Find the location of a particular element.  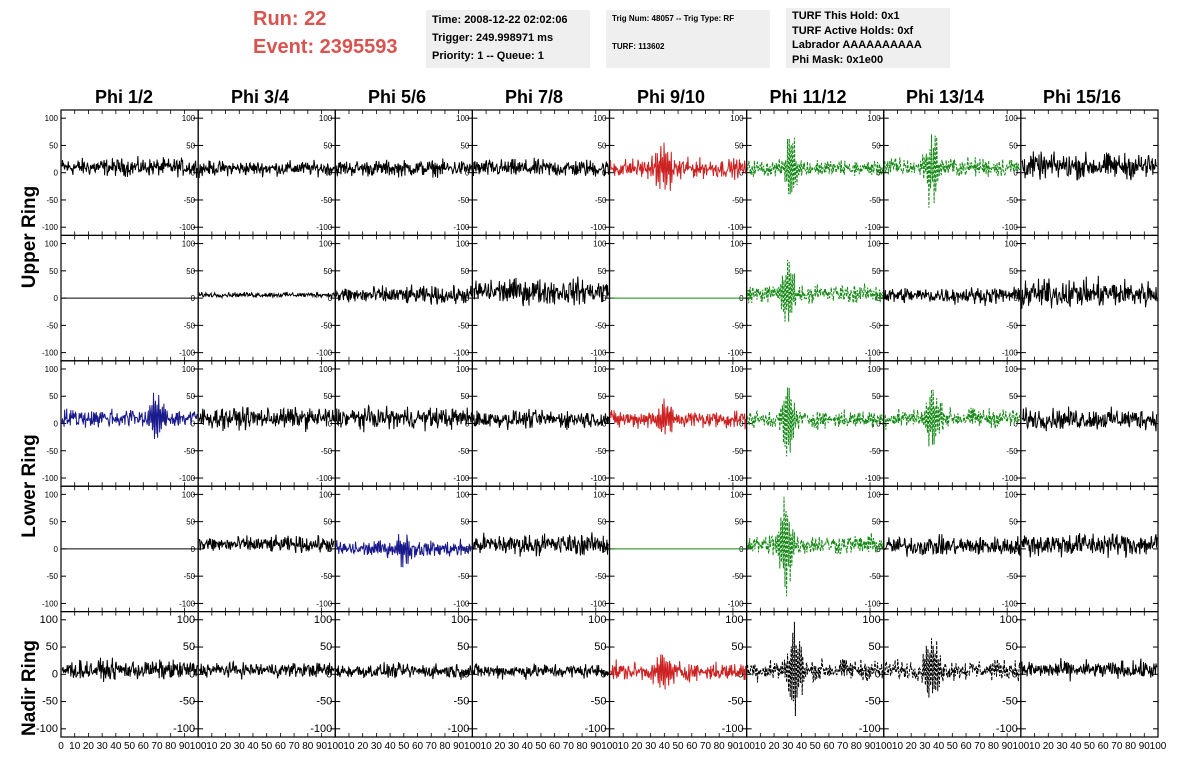

x-tick-label: 90 is located at coordinates (870, 746).